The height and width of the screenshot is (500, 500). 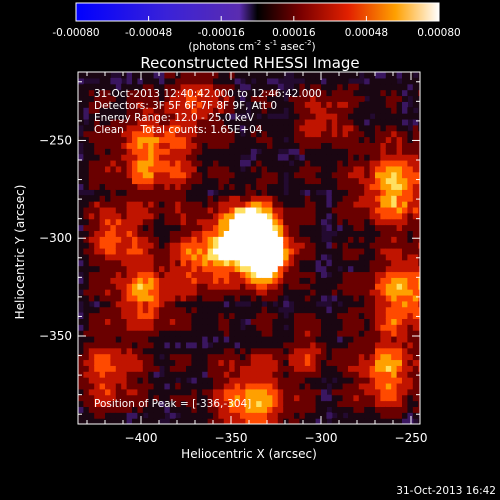 What do you see at coordinates (222, 33) in the screenshot?
I see `colorbar-tick-label: -0.00016` at bounding box center [222, 33].